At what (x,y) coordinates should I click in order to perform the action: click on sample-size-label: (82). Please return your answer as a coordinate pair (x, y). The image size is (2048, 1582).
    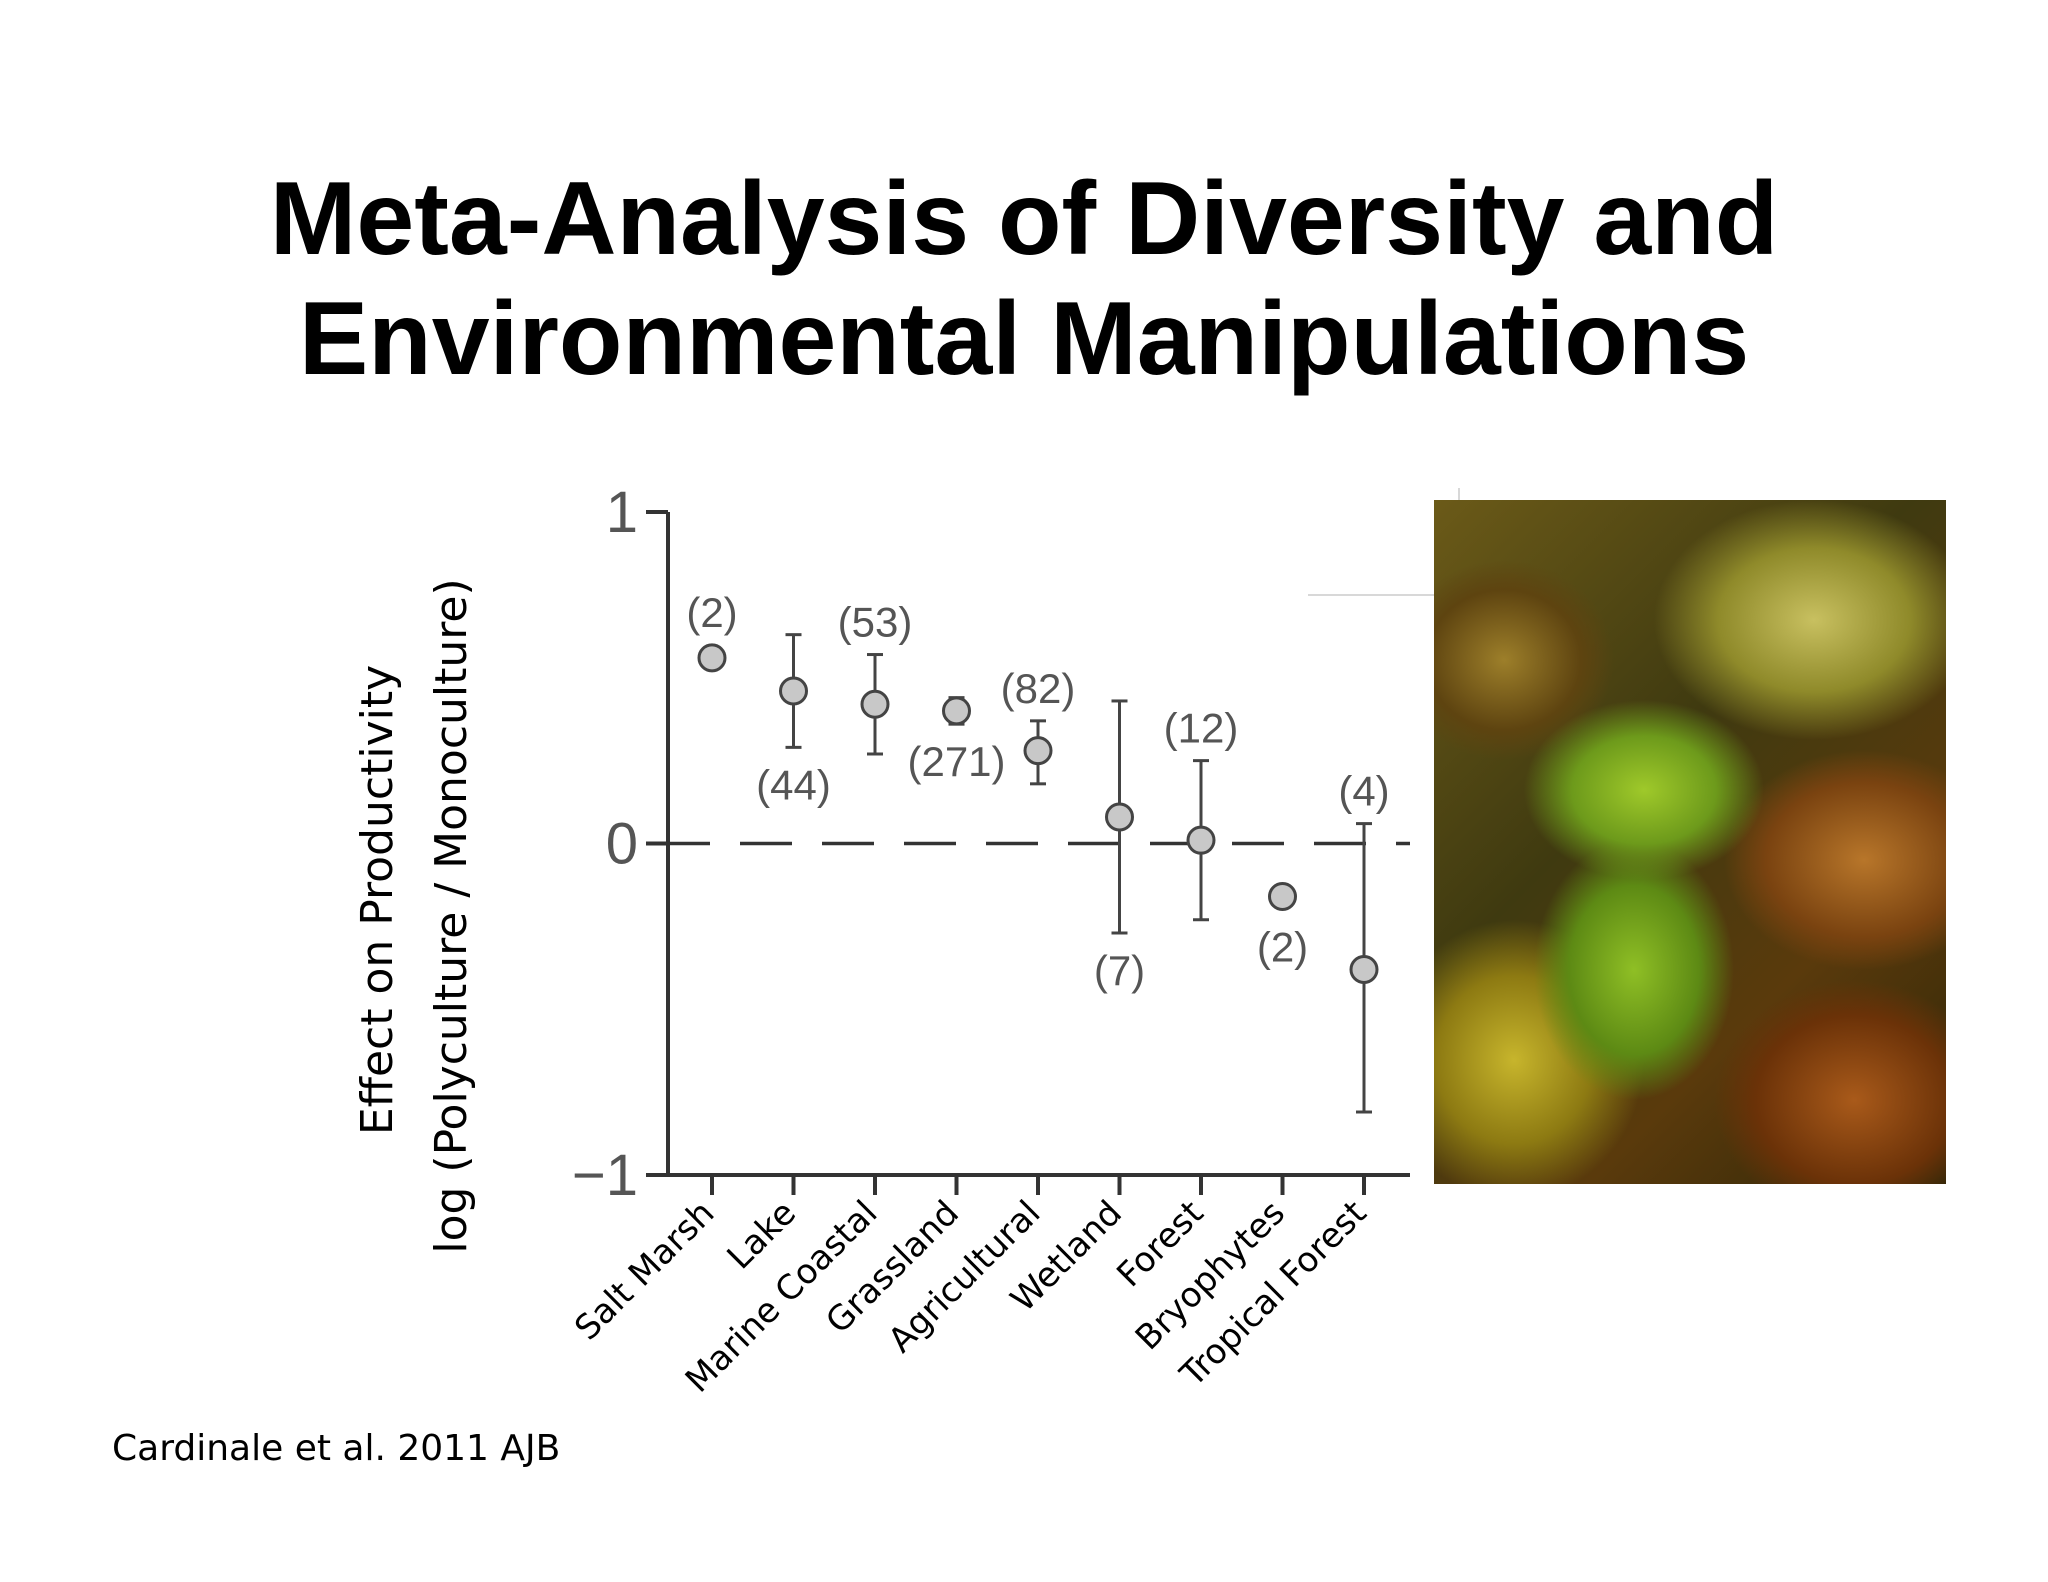
    Looking at the image, I should click on (1038, 688).